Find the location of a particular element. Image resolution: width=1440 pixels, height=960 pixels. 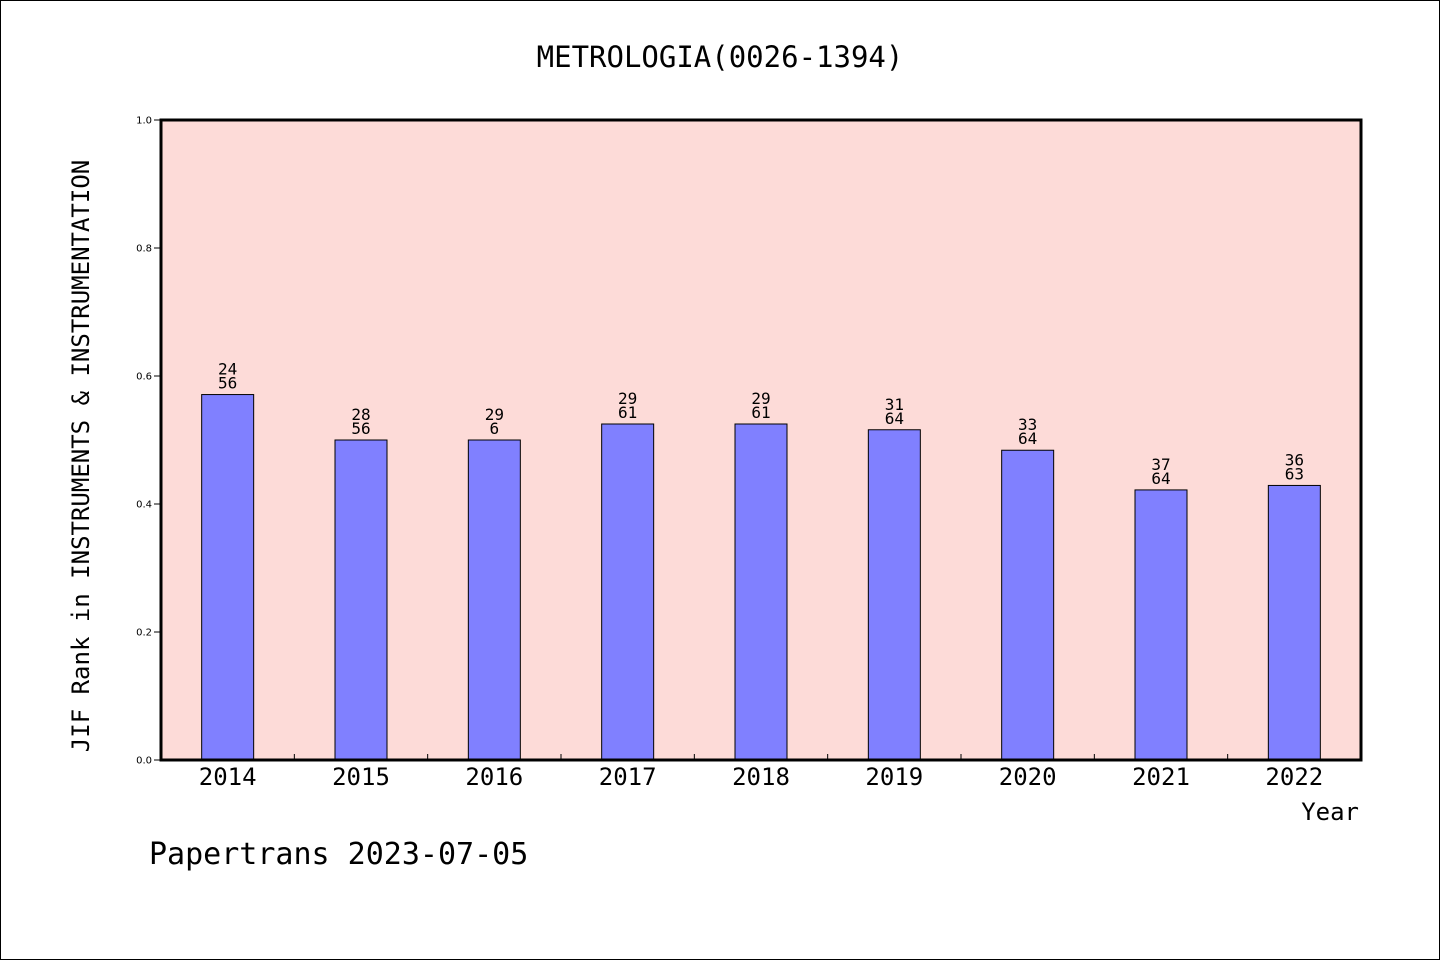

x-tick-label-2015: 2015 is located at coordinates (361, 777).